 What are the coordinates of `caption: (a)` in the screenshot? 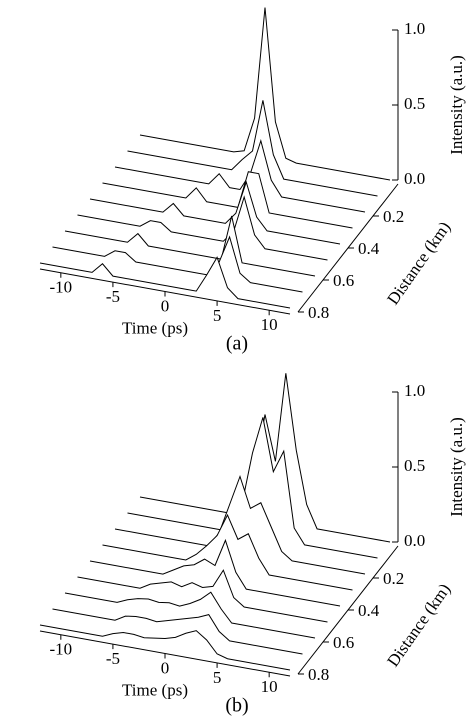 It's located at (237, 344).